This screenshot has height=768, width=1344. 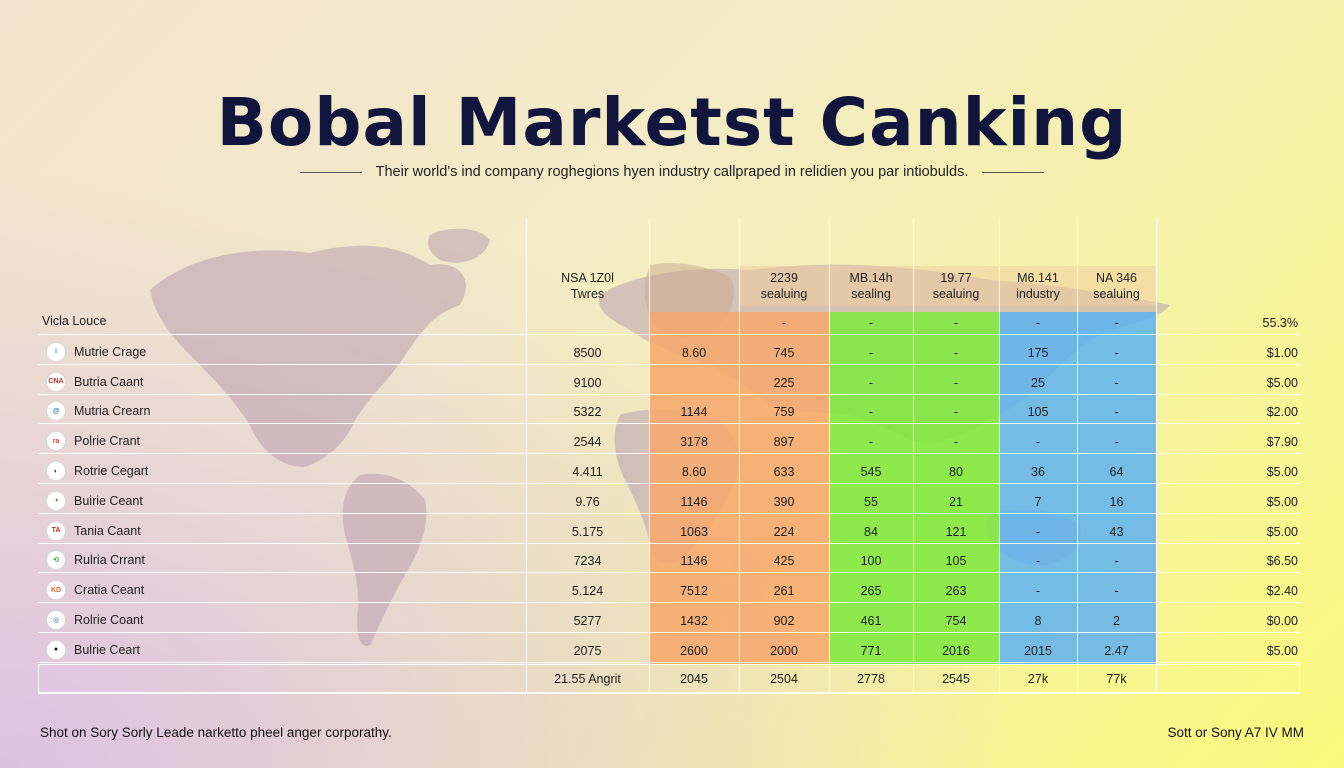 I want to click on column-header-line1: 19.77, so click(x=956, y=278).